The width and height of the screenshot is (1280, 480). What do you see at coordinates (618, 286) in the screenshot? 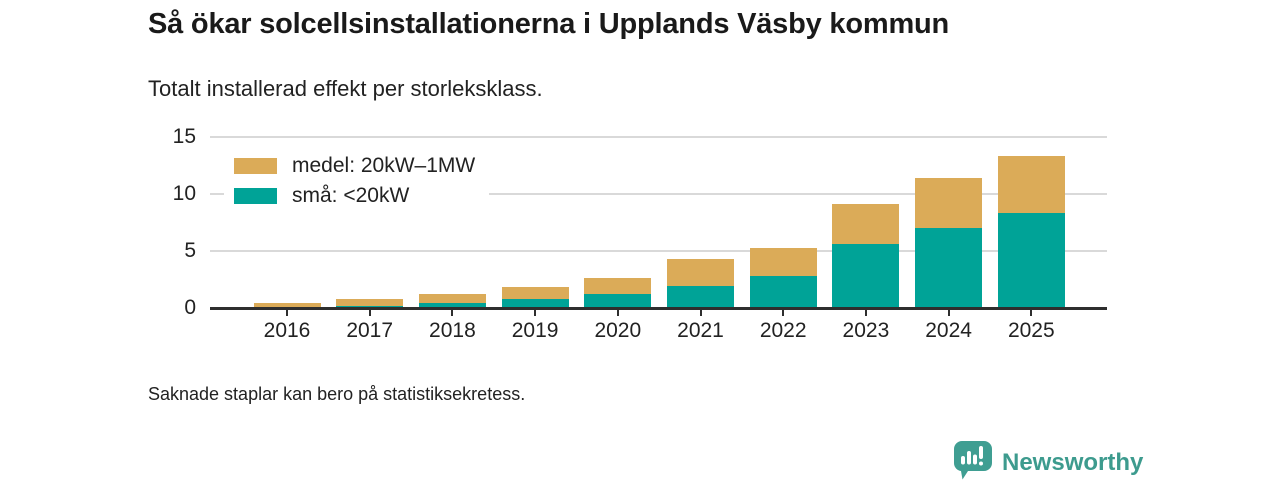
I see `bar-2020-medel` at bounding box center [618, 286].